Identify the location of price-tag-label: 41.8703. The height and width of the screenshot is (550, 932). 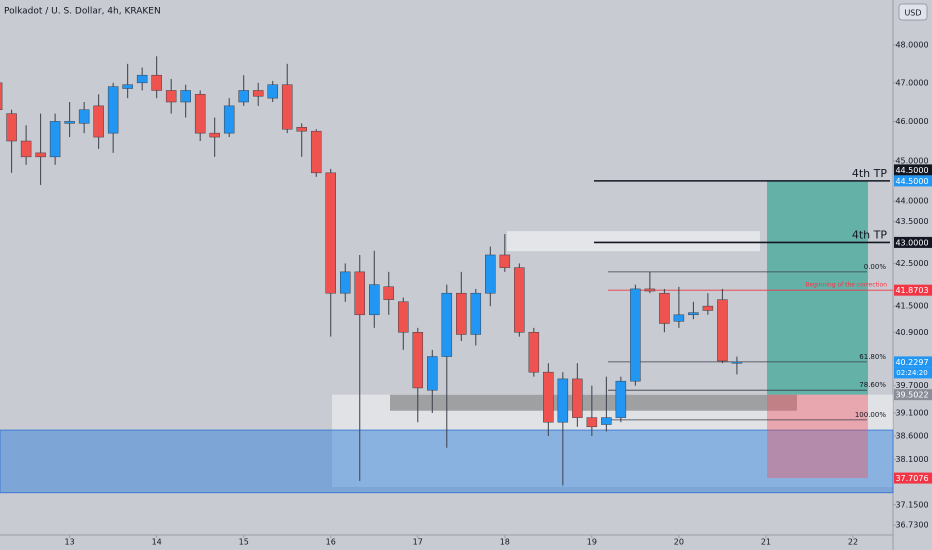
(911, 290).